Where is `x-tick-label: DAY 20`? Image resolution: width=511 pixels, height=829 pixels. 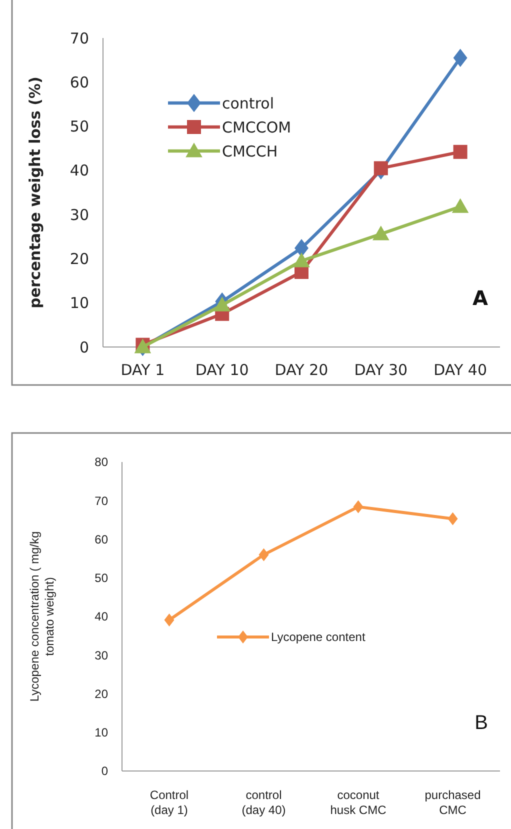
x-tick-label: DAY 20 is located at coordinates (301, 370).